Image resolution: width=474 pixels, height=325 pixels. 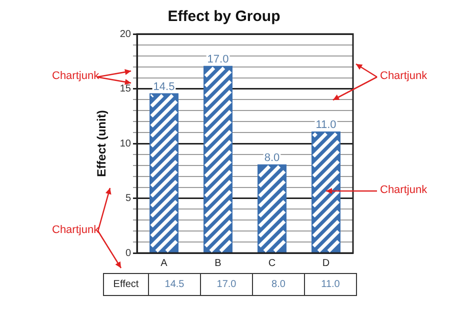 I want to click on data-label: 14.5, so click(x=174, y=285).